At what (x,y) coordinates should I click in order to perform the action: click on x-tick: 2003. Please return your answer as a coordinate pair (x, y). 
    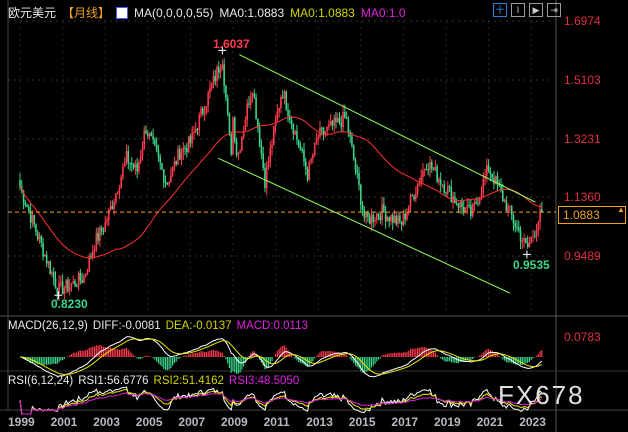
    Looking at the image, I should click on (106, 422).